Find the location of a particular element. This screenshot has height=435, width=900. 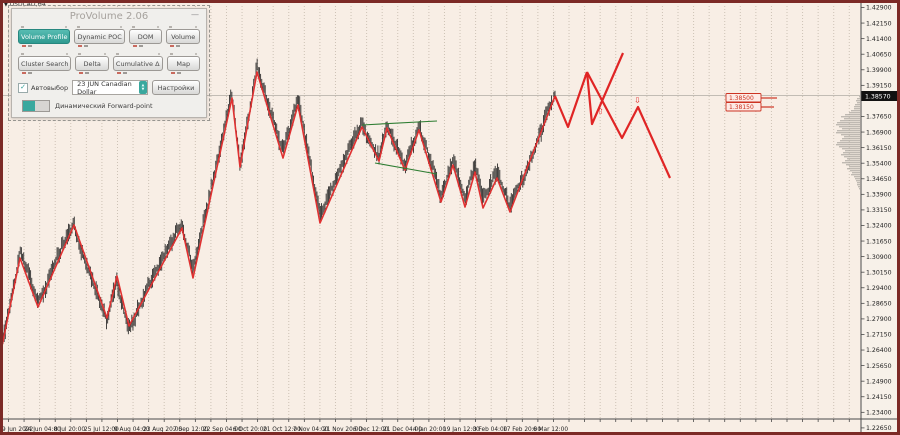

svg-text: 1.30900 is located at coordinates (879, 257).